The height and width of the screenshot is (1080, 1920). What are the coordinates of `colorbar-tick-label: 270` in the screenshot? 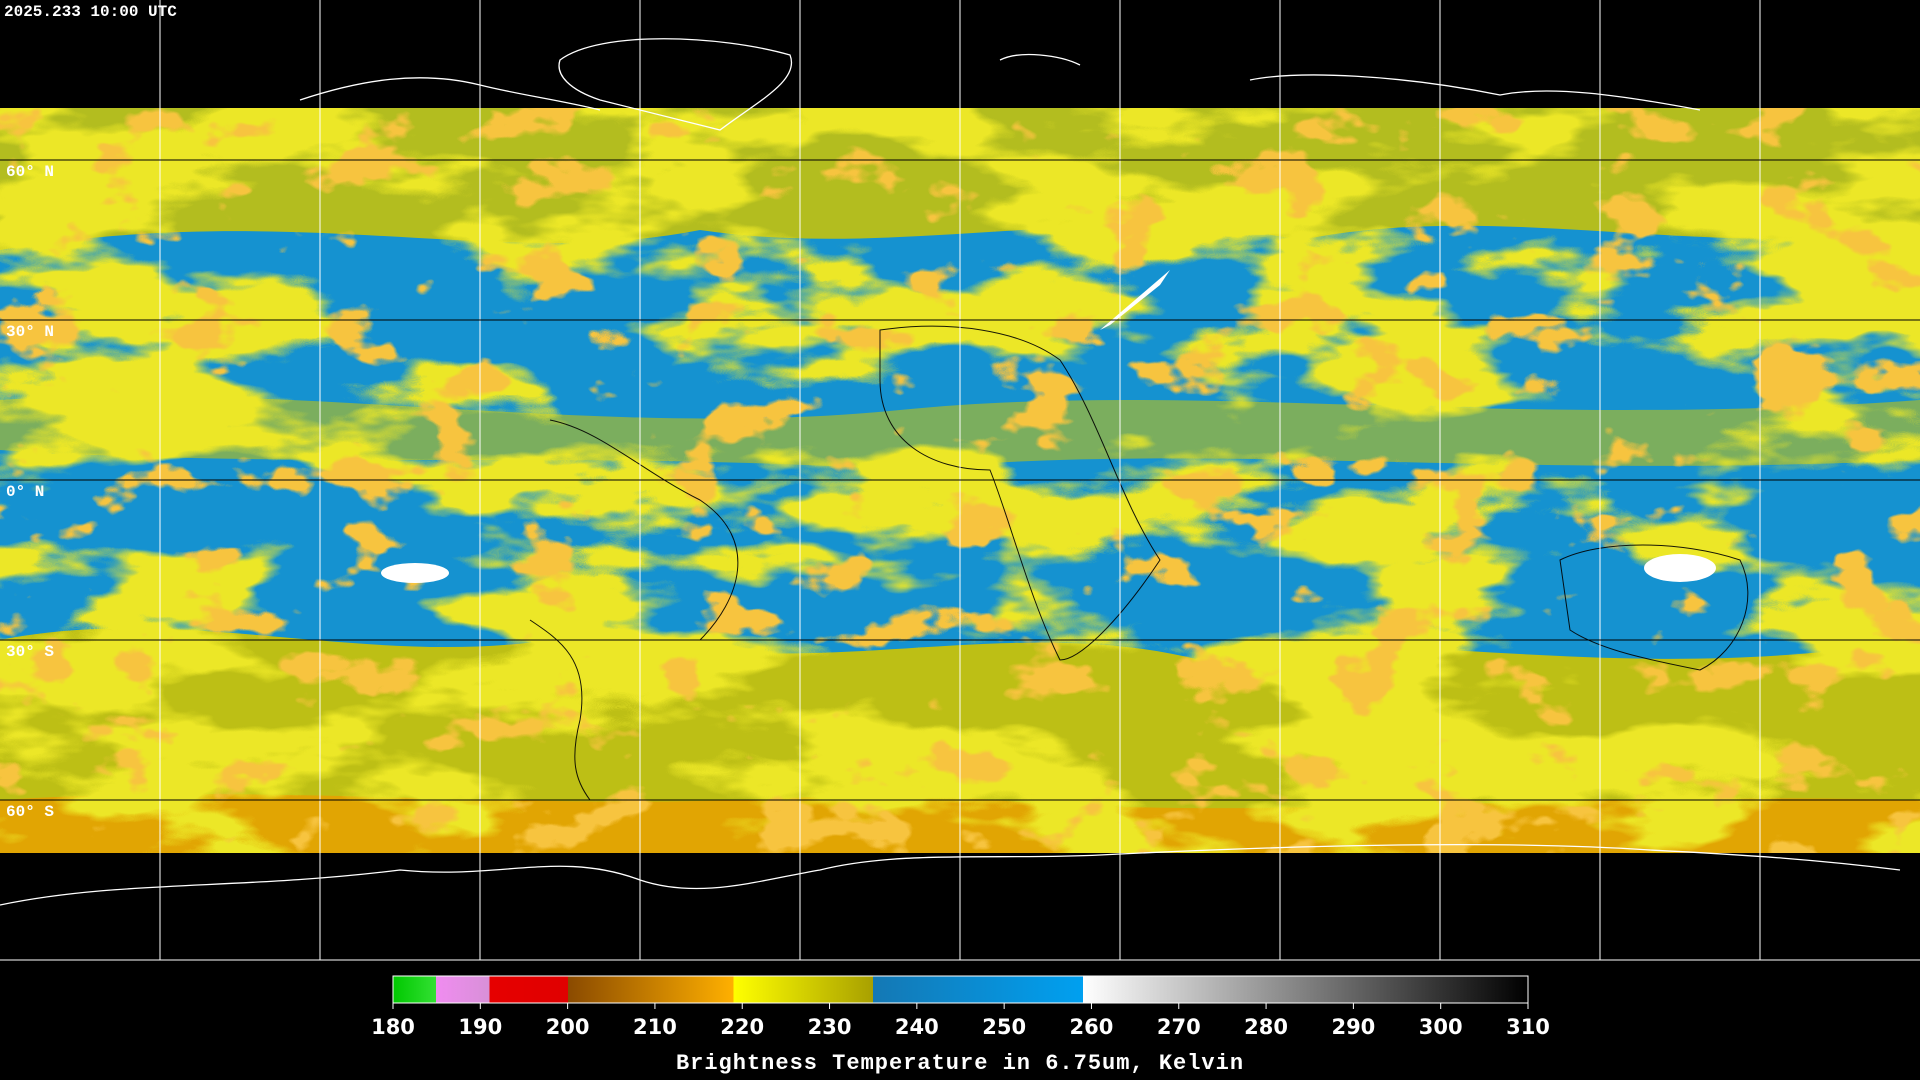 It's located at (1179, 1027).